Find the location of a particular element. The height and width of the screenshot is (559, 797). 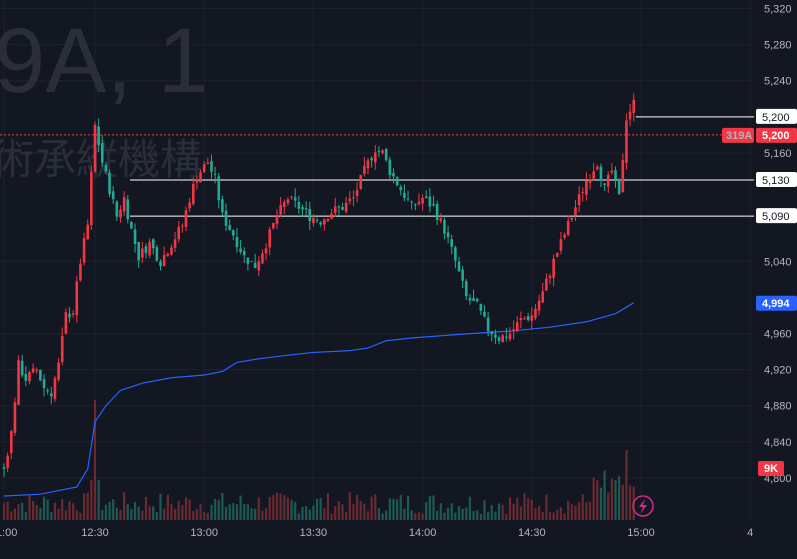

y-tick-label: 5,040 is located at coordinates (778, 262).